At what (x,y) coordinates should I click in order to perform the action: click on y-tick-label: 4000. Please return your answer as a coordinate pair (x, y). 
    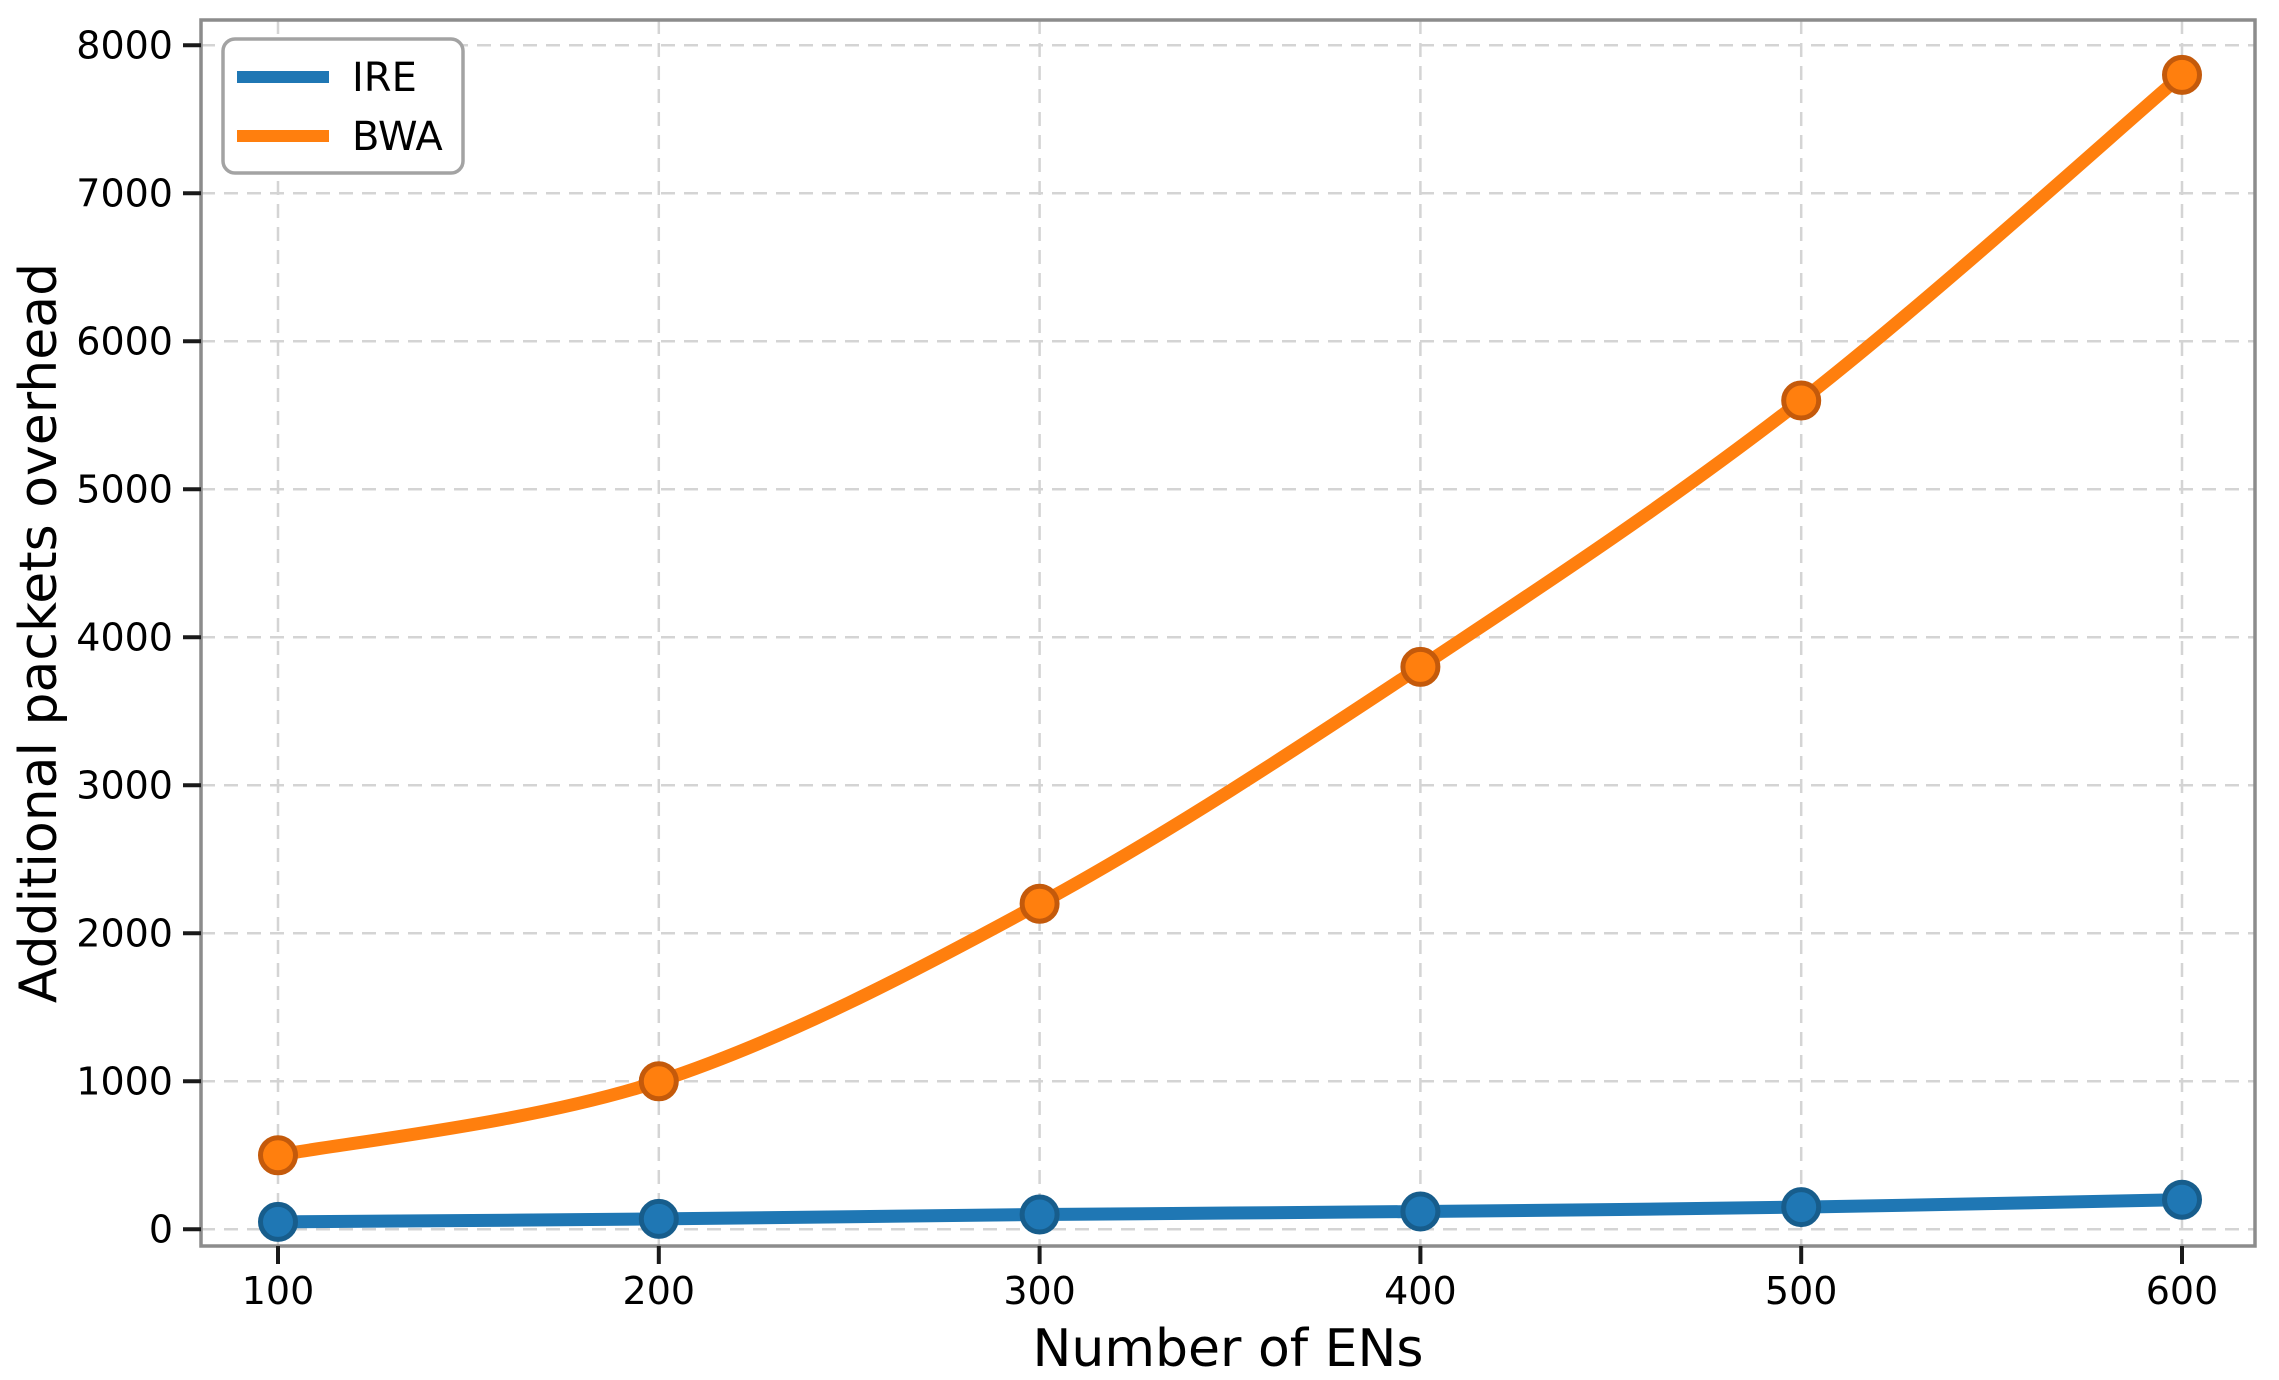
    Looking at the image, I should click on (124, 637).